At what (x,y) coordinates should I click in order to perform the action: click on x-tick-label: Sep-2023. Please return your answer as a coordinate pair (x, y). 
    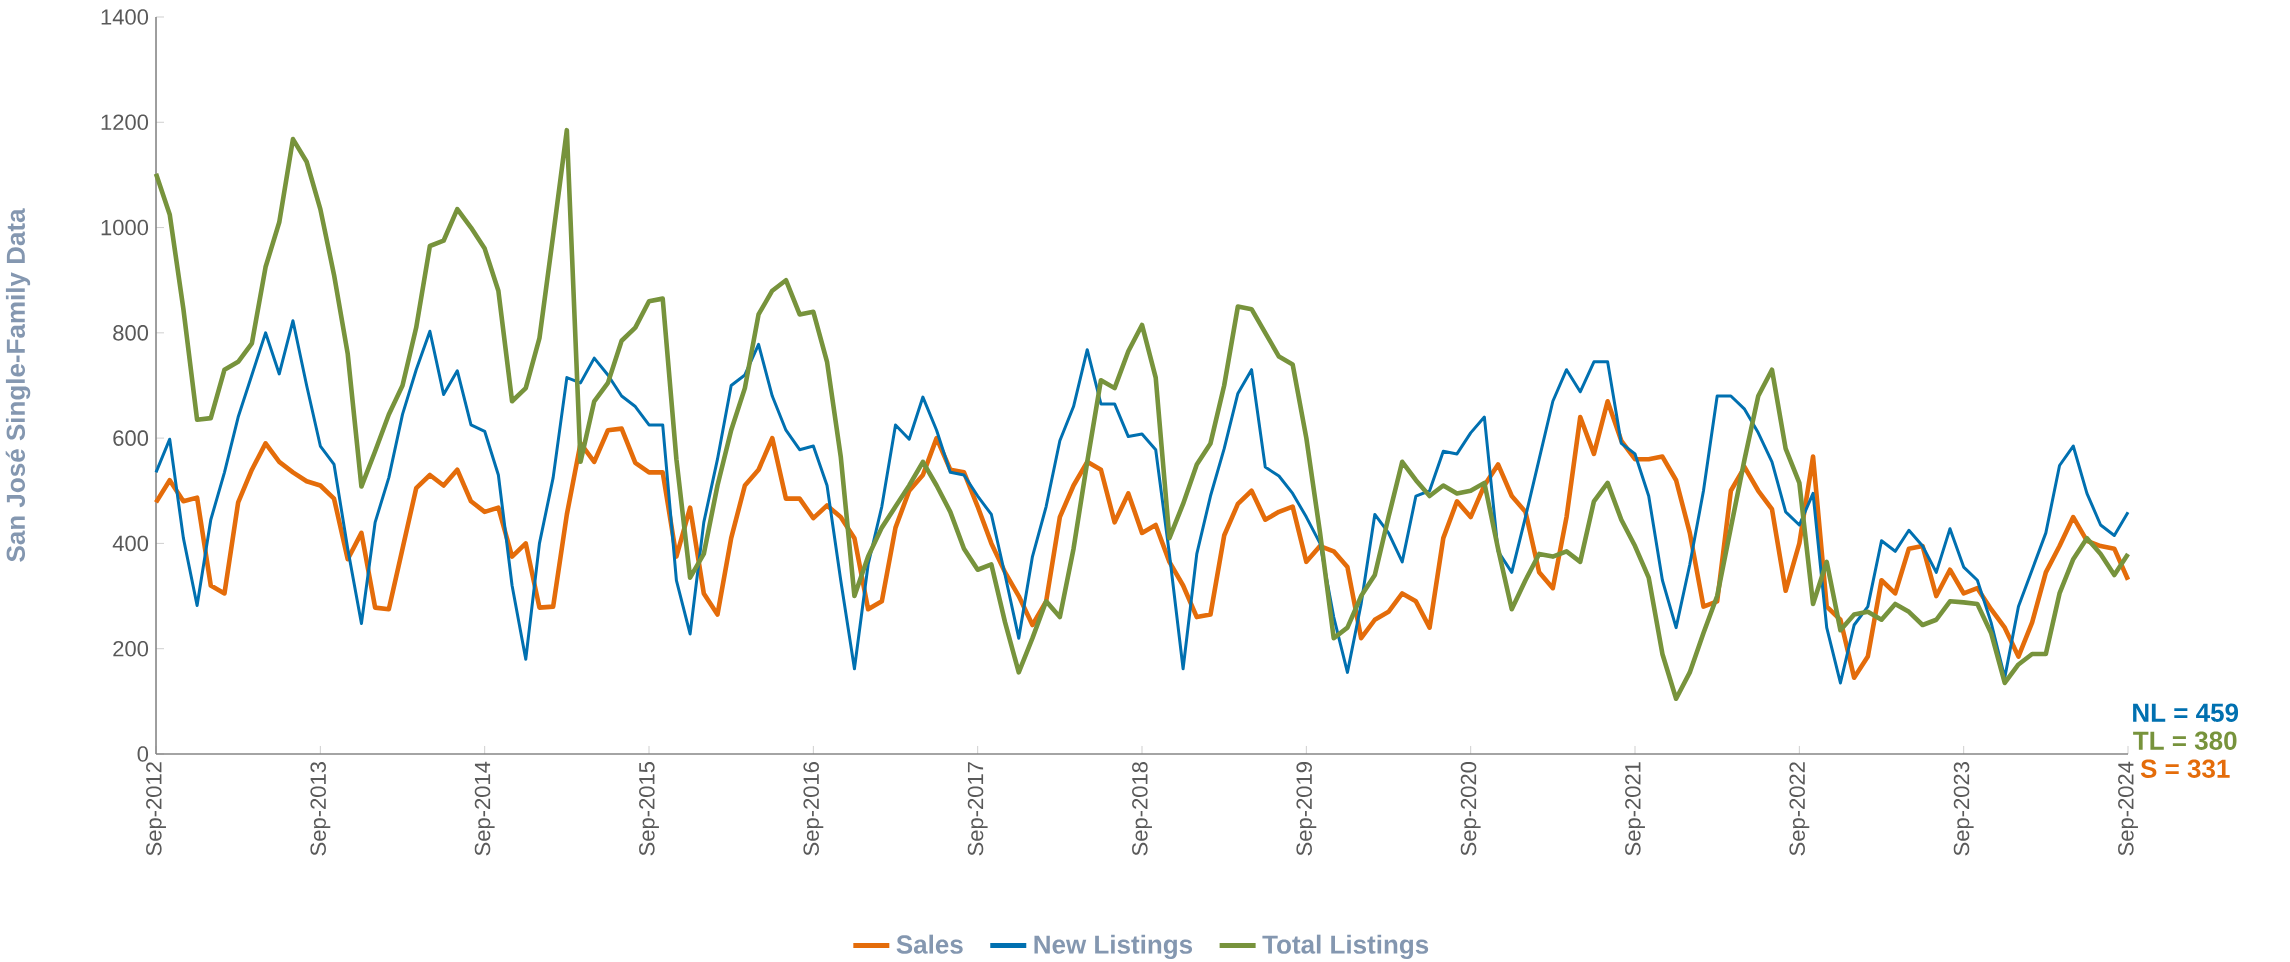
    Looking at the image, I should click on (1963, 809).